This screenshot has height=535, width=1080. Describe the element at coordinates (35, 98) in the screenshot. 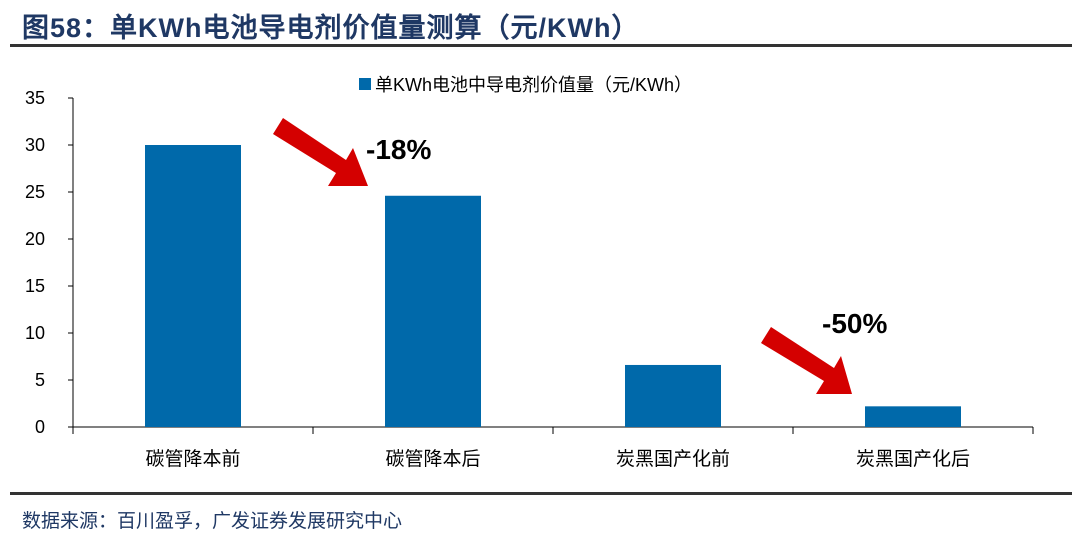

I see `y-tick-label: 35` at that location.